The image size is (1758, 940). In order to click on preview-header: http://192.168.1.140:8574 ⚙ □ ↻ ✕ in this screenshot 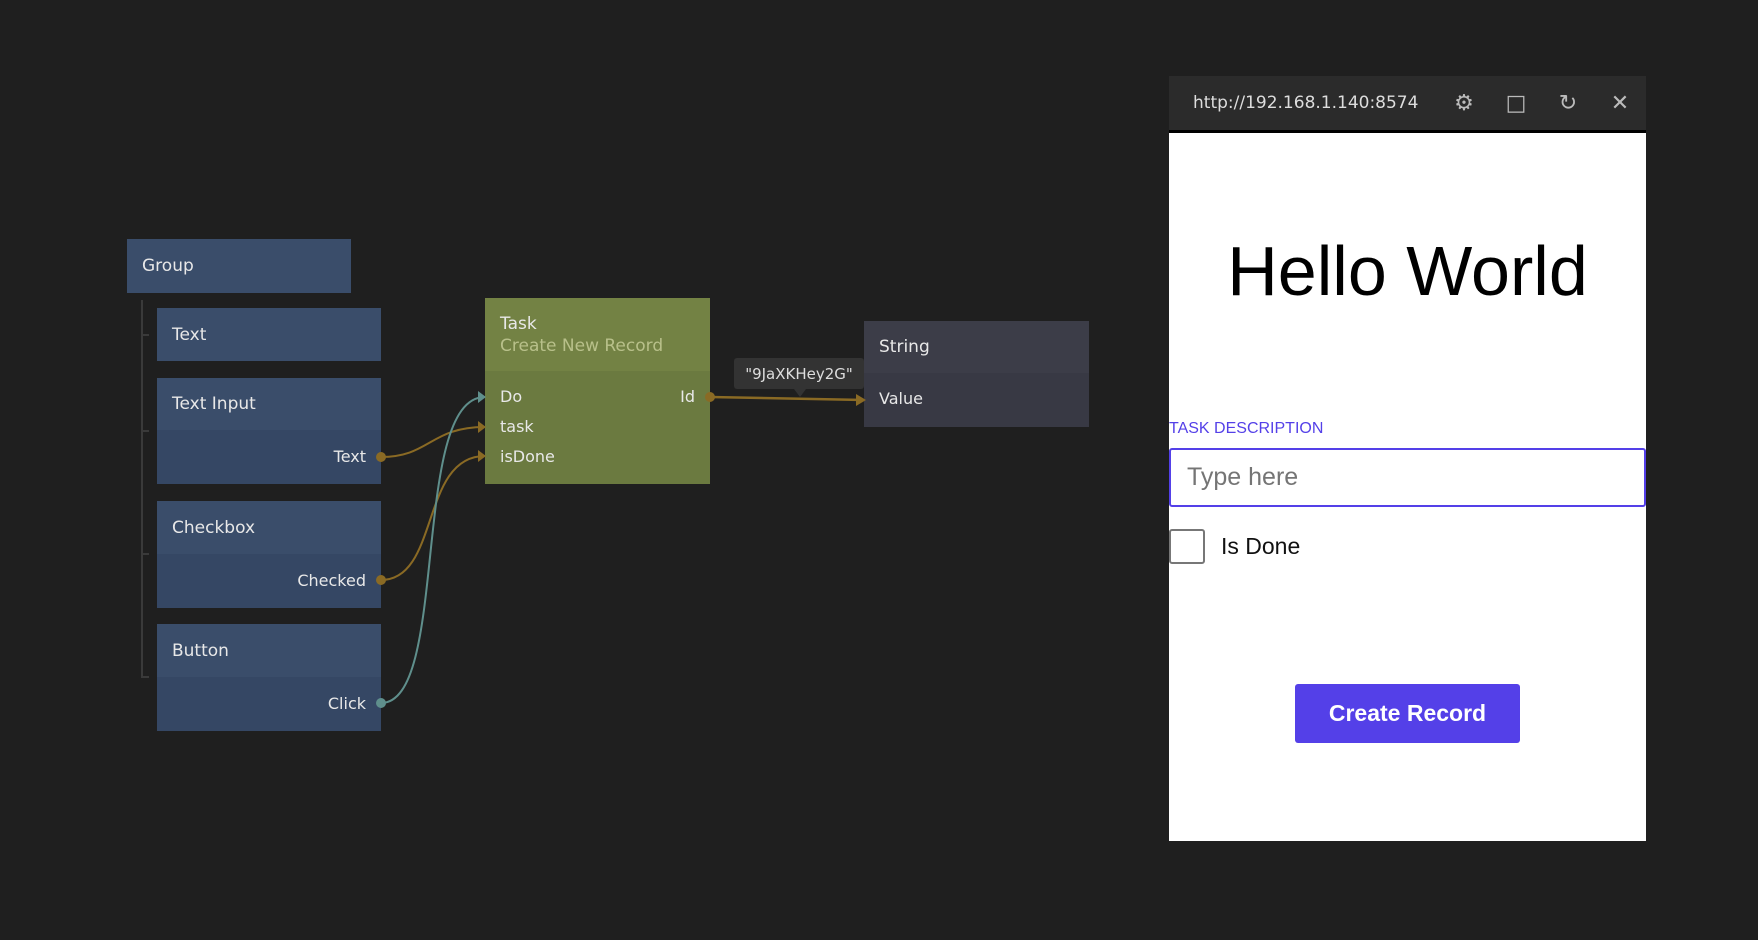, I will do `click(1407, 104)`.